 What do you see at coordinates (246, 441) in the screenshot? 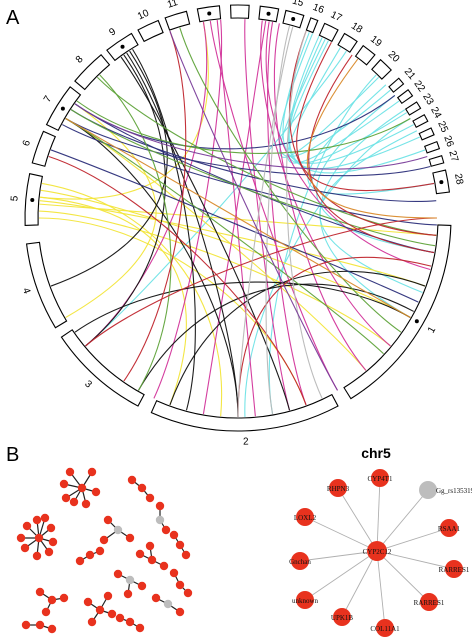
I see `chromosome-label-2: 2` at bounding box center [246, 441].